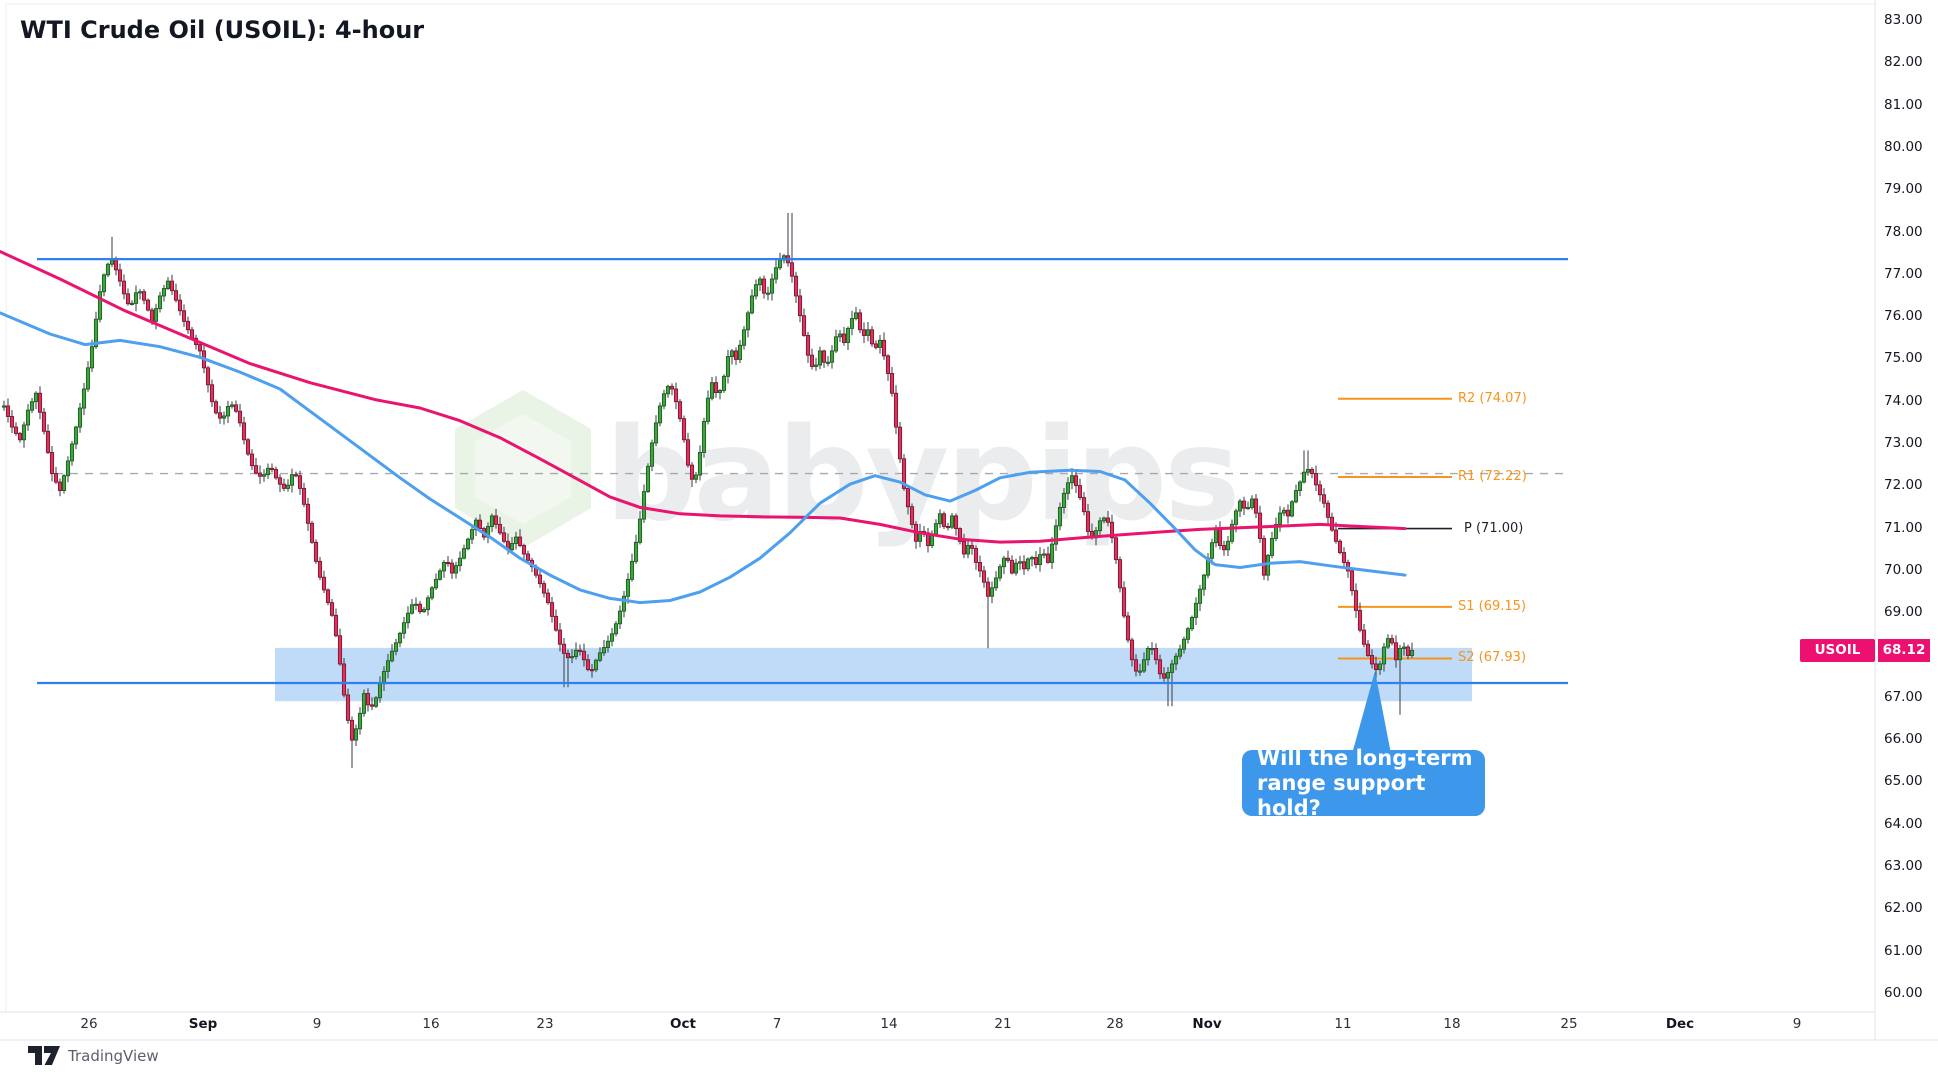  Describe the element at coordinates (873, 674) in the screenshot. I see `range-zone` at that location.